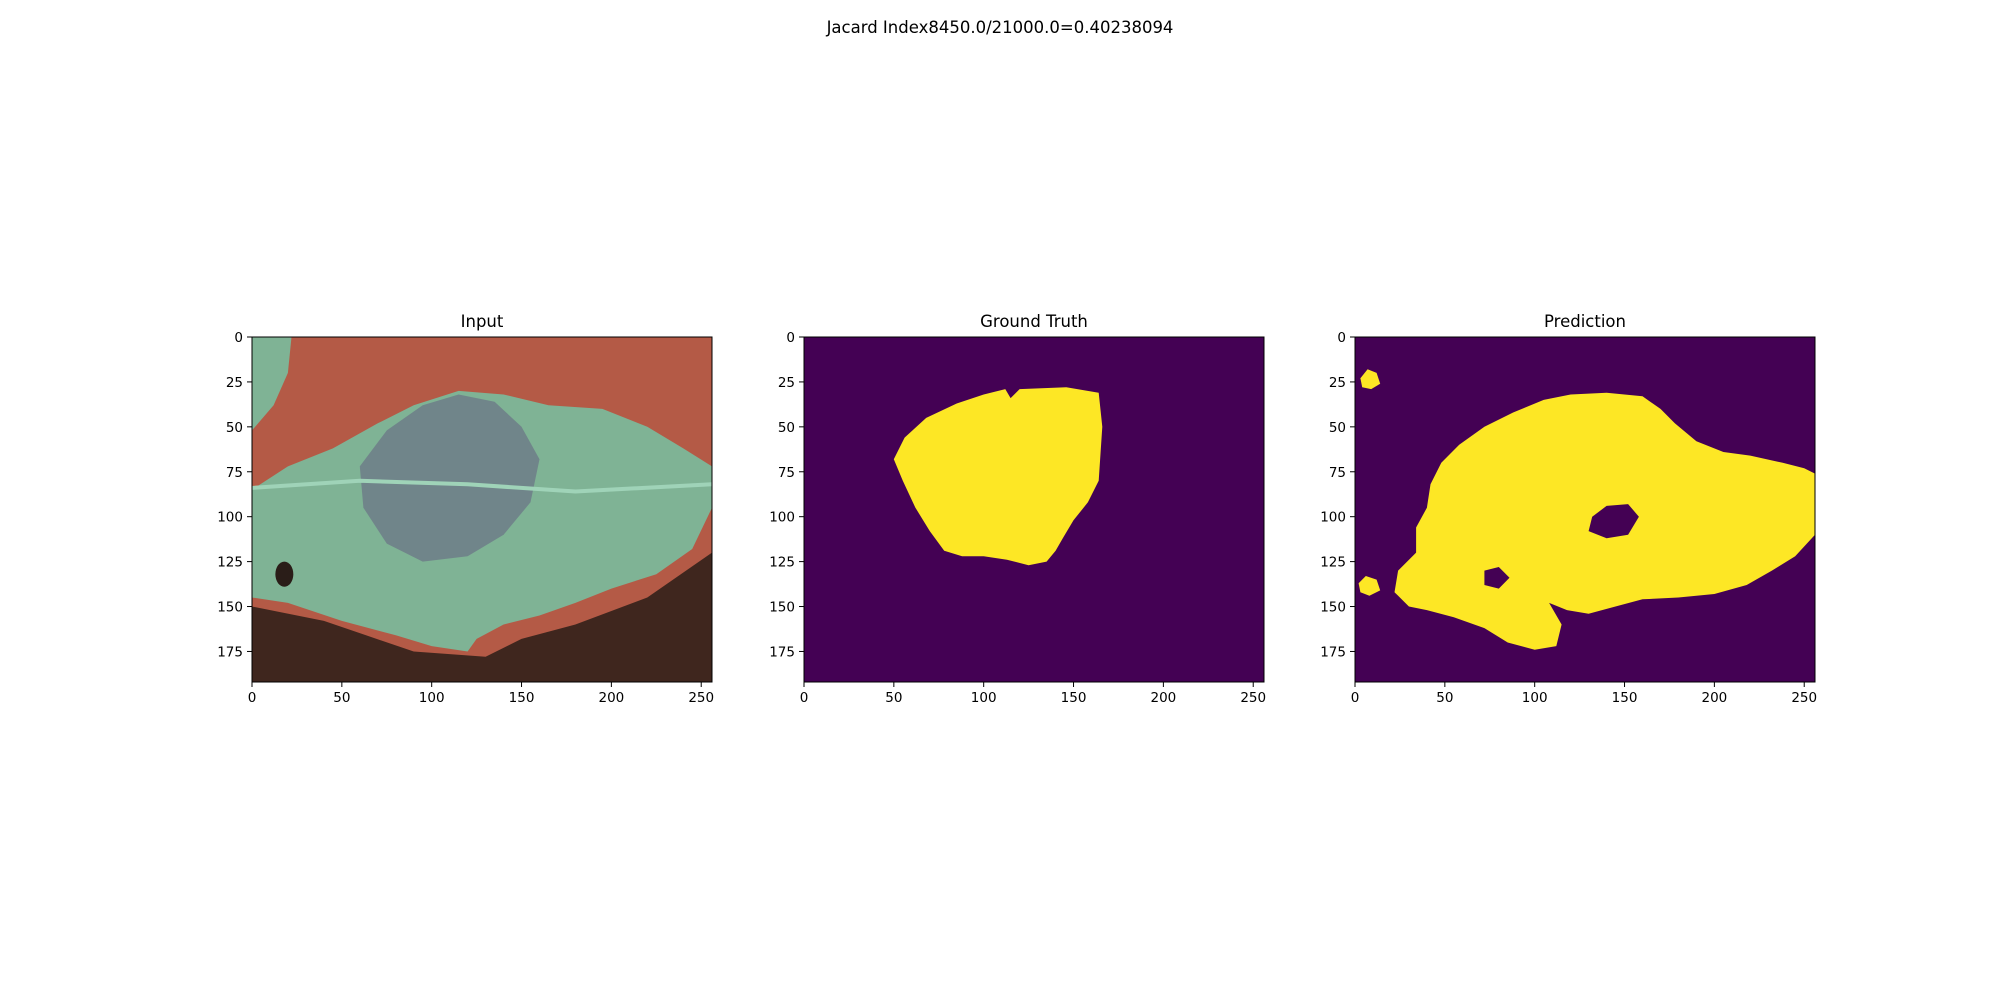 The width and height of the screenshot is (2000, 1000). Describe the element at coordinates (482, 321) in the screenshot. I see `panel-title: Input` at that location.